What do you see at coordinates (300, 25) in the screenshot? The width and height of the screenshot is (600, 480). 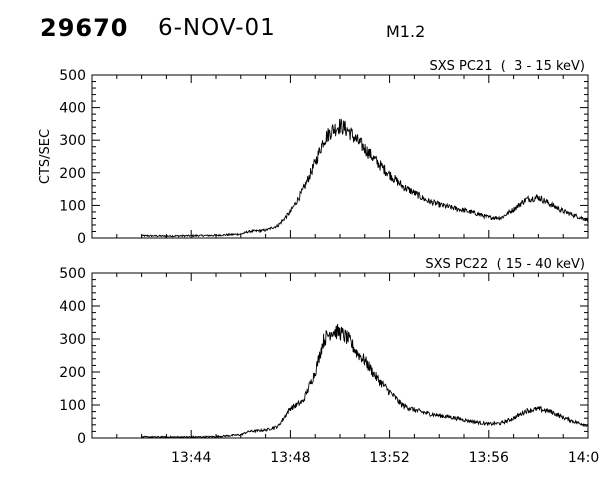 I see `header: 29670 6-NOV-01 M1.2` at bounding box center [300, 25].